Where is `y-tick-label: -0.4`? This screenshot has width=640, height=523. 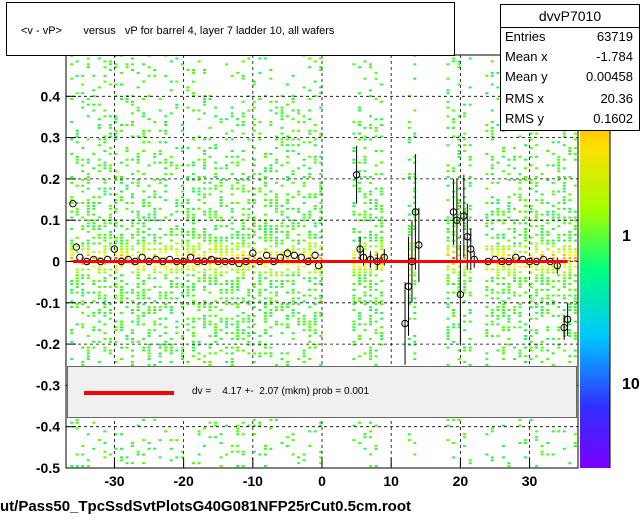 y-tick-label: -0.4 is located at coordinates (48, 427).